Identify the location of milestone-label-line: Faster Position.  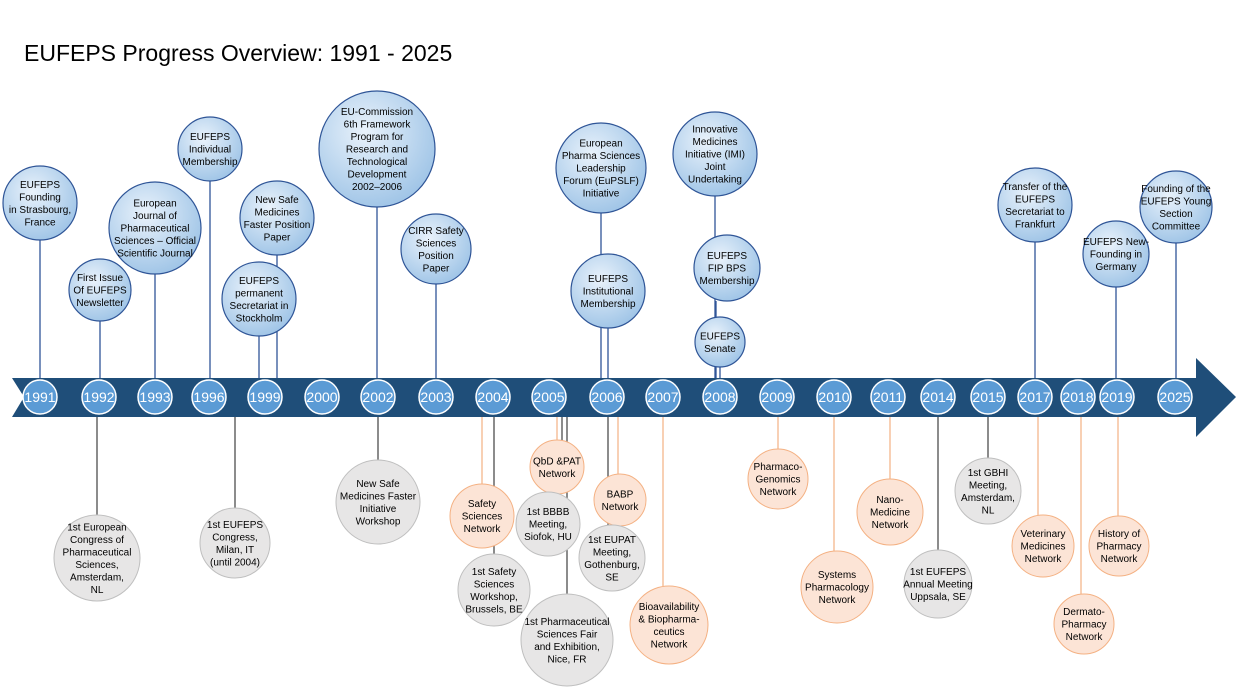
(277, 225).